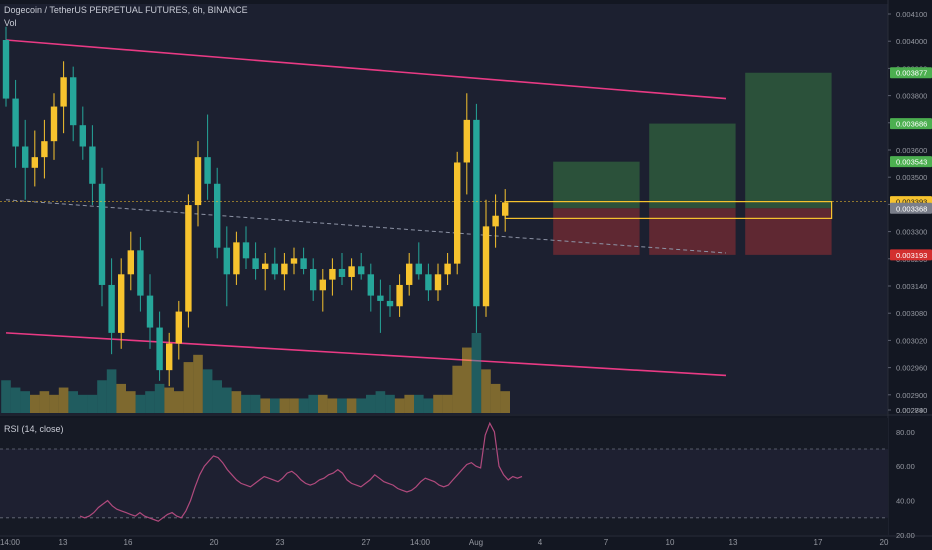 The width and height of the screenshot is (932, 550). I want to click on time-tick-label: 16, so click(128, 542).